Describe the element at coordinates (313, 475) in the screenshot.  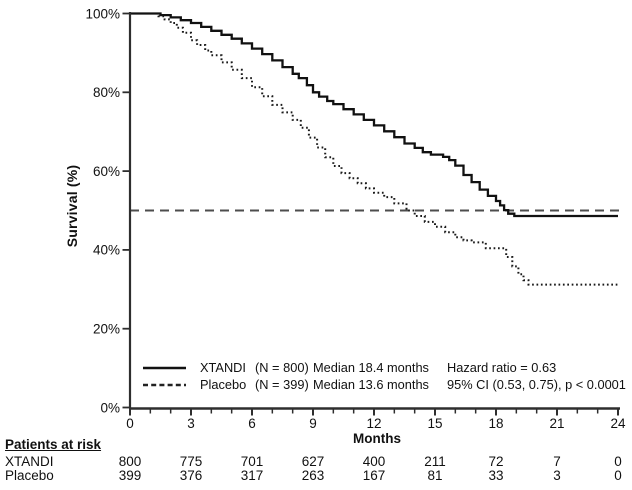
I see `risk-count: 263` at that location.